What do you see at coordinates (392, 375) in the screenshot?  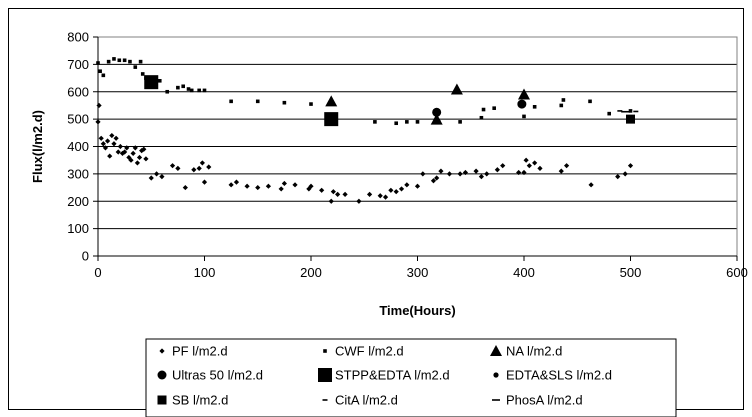 I see `legend-label: STPP&EDTA l/m2.d` at bounding box center [392, 375].